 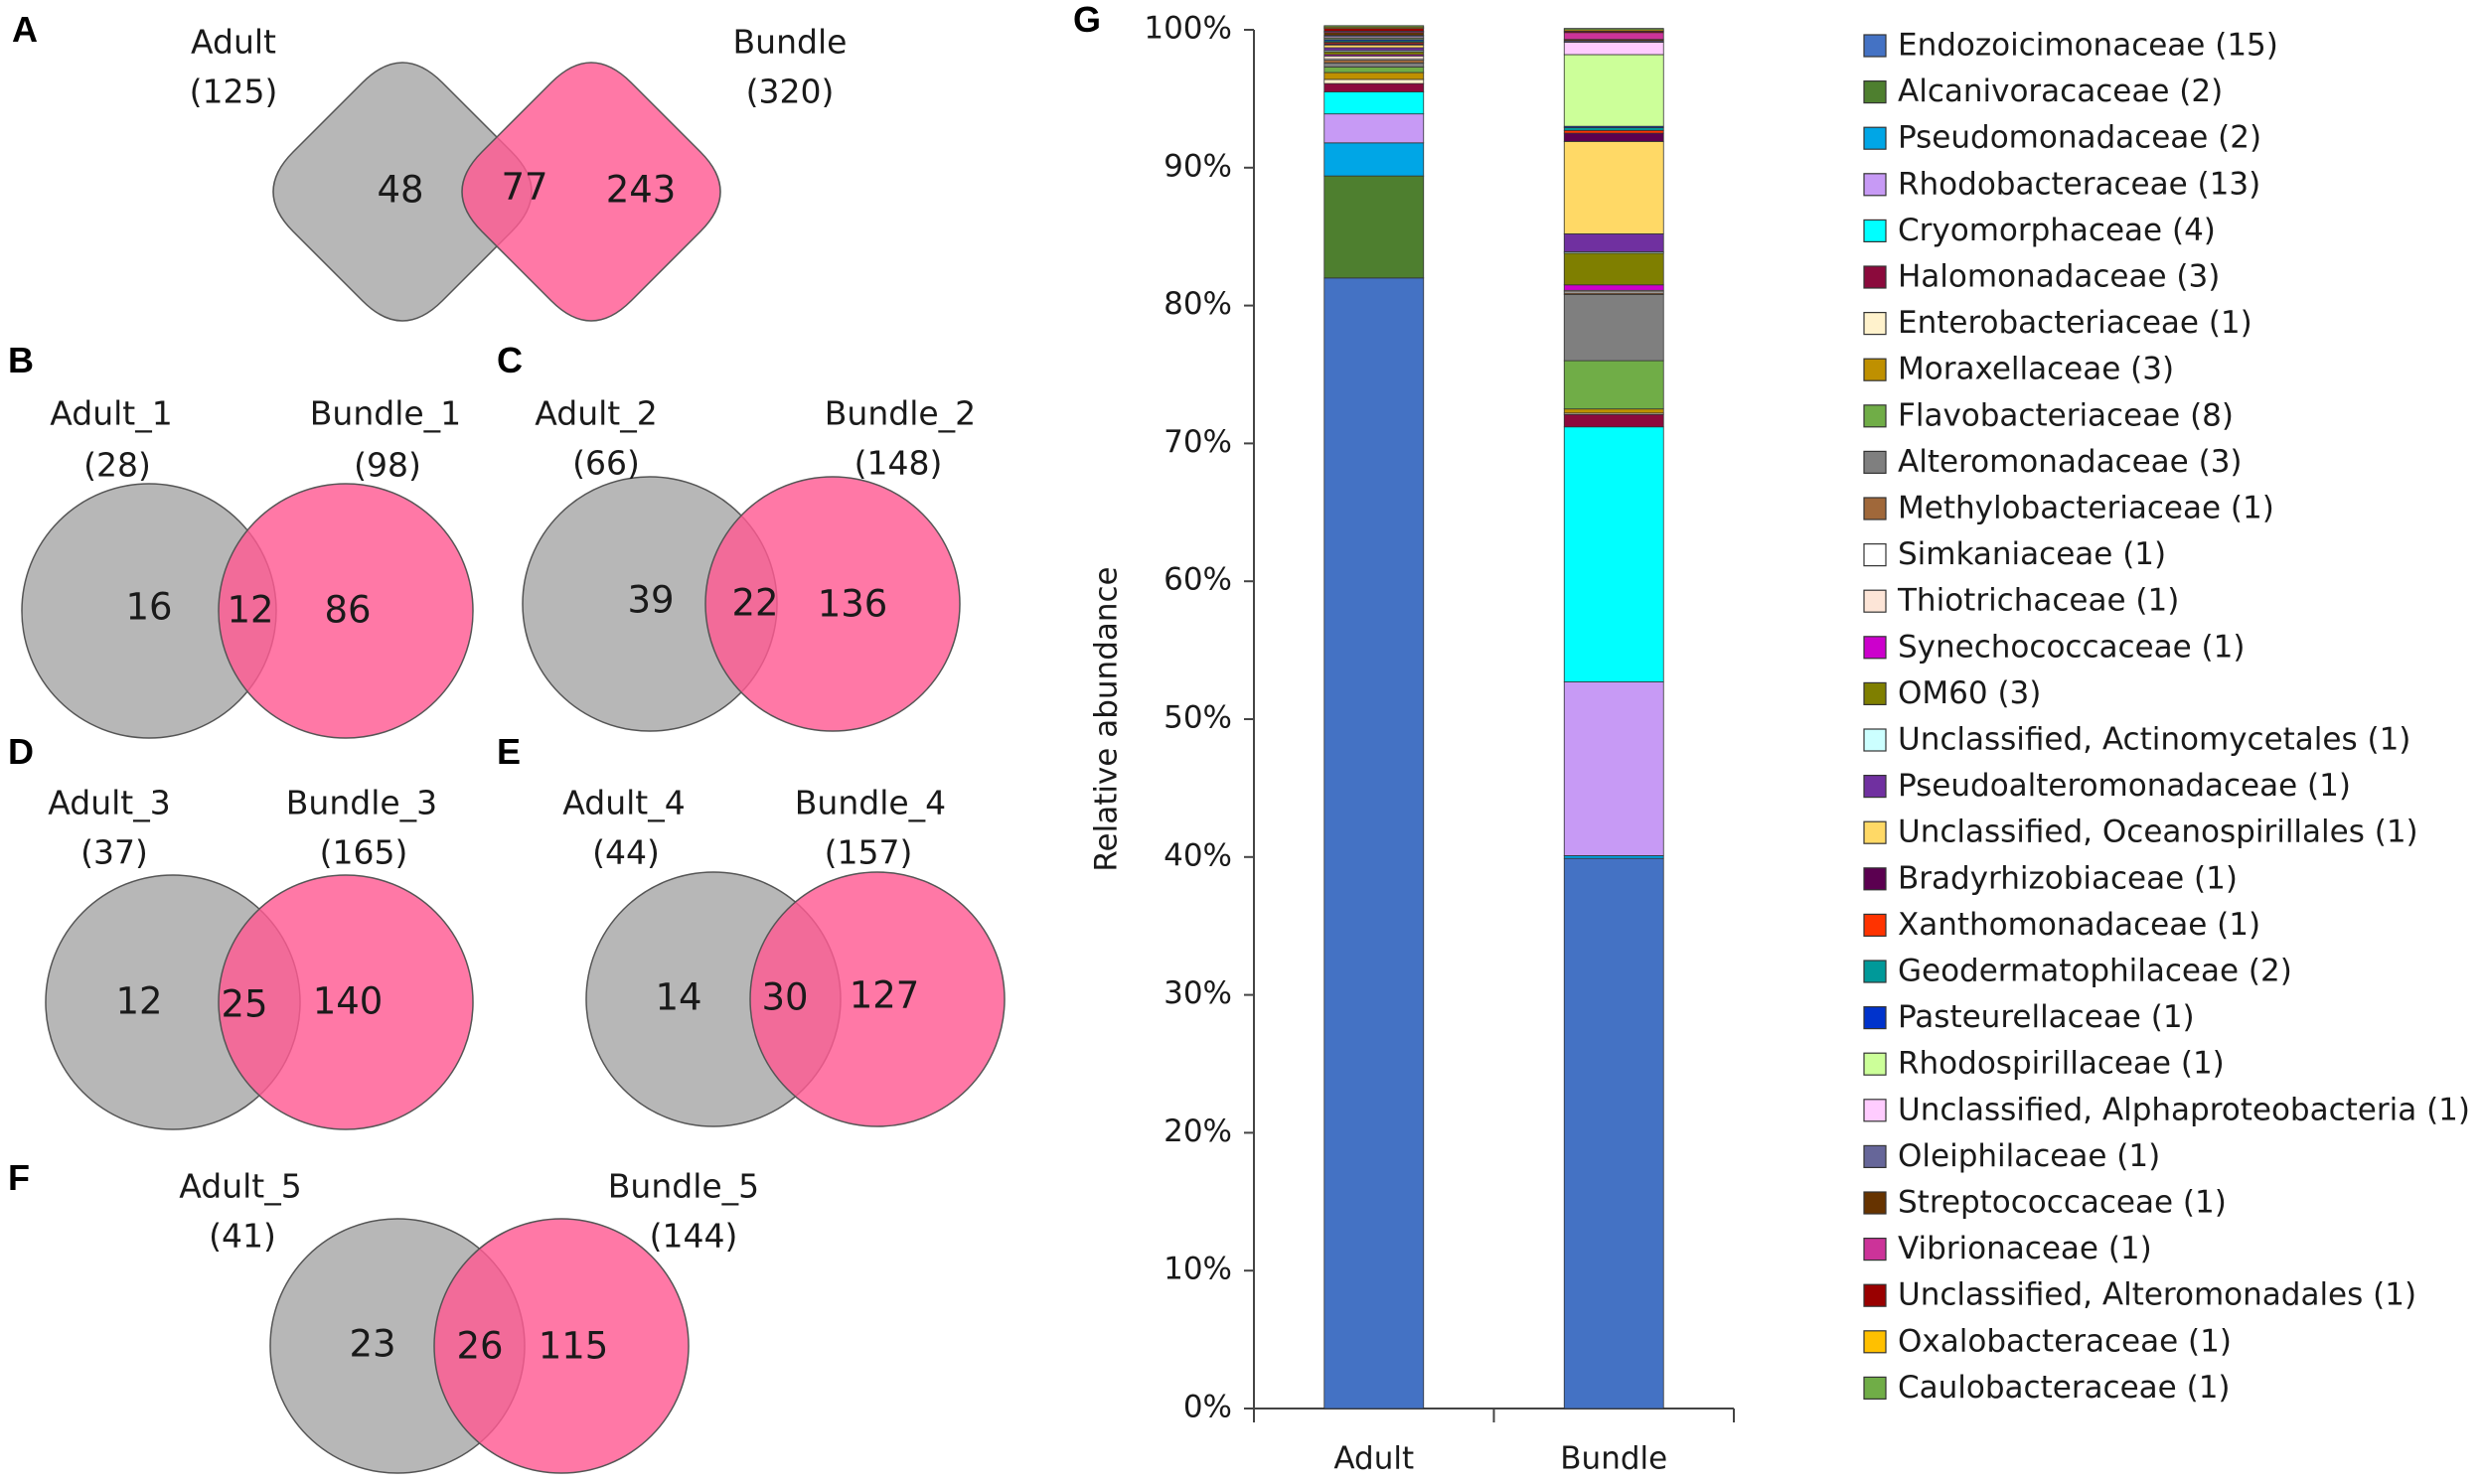 I want to click on legend-item: Synechococcaceae (1), so click(x=2054, y=647).